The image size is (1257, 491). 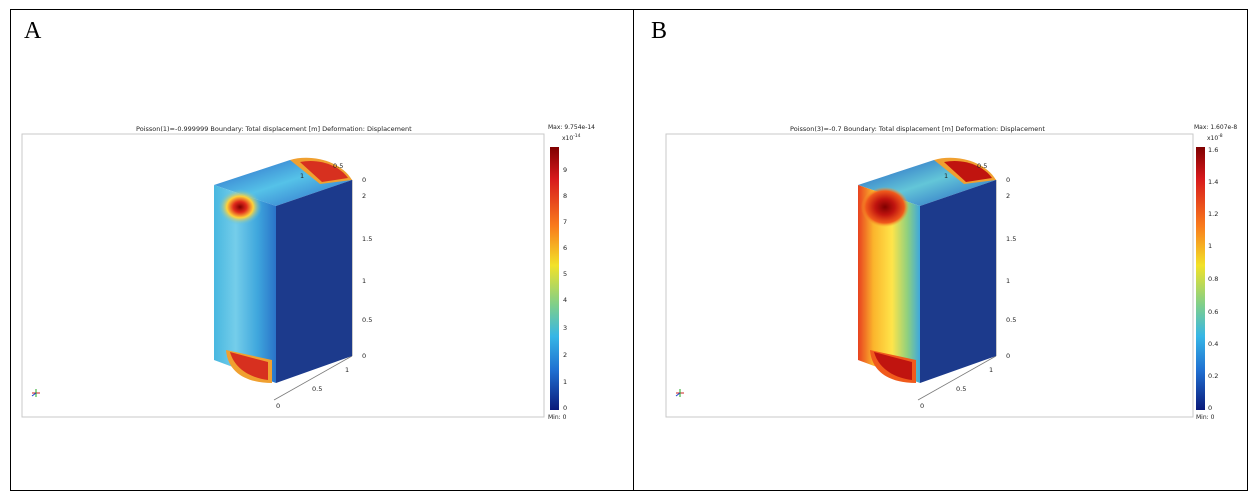 I want to click on svg-text: 0.6, so click(x=1213, y=312).